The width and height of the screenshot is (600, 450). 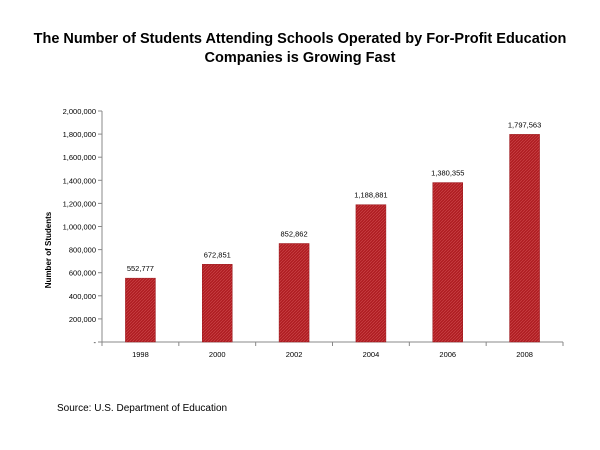 What do you see at coordinates (79, 180) in the screenshot?
I see `y-tick-label: 1,400,000` at bounding box center [79, 180].